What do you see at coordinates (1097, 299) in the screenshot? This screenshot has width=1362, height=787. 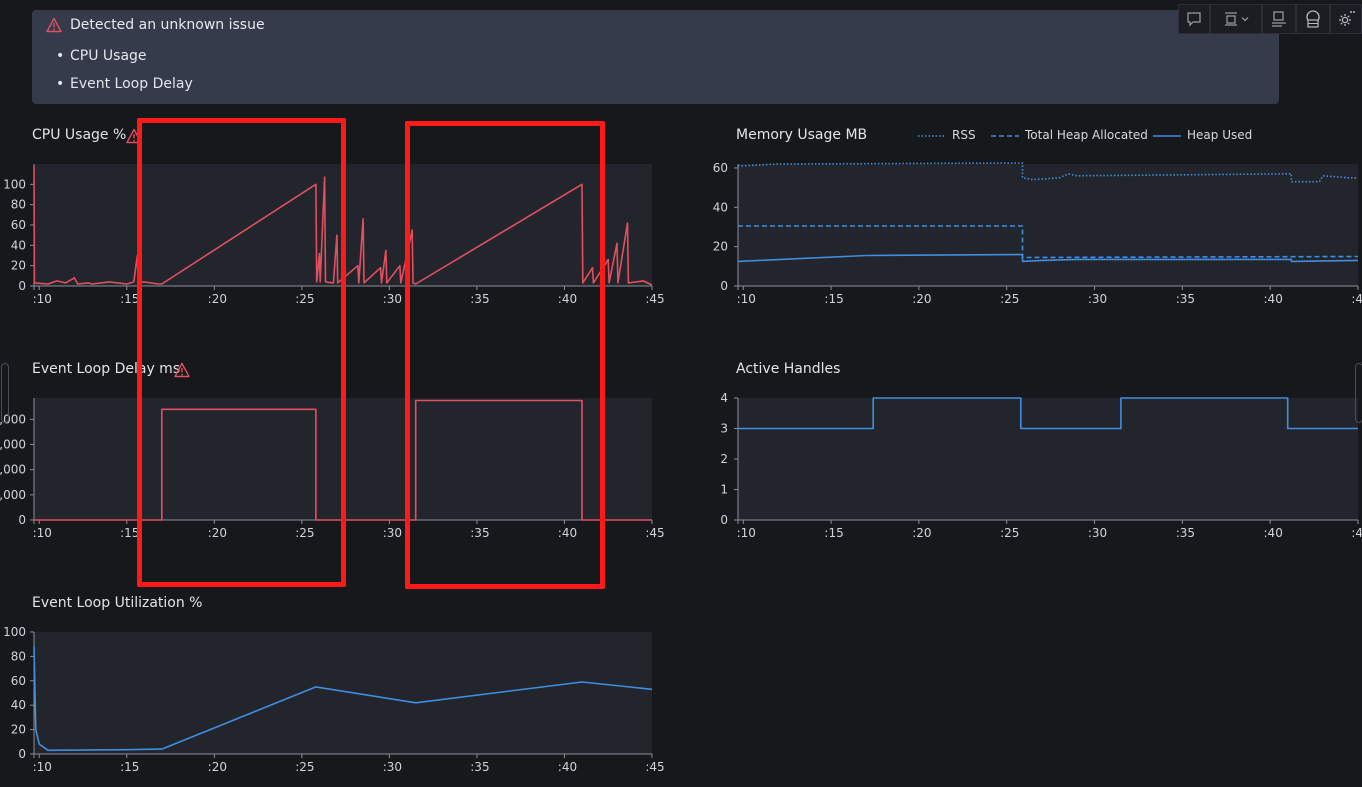 I see `memory-x-tick-label: :30` at bounding box center [1097, 299].